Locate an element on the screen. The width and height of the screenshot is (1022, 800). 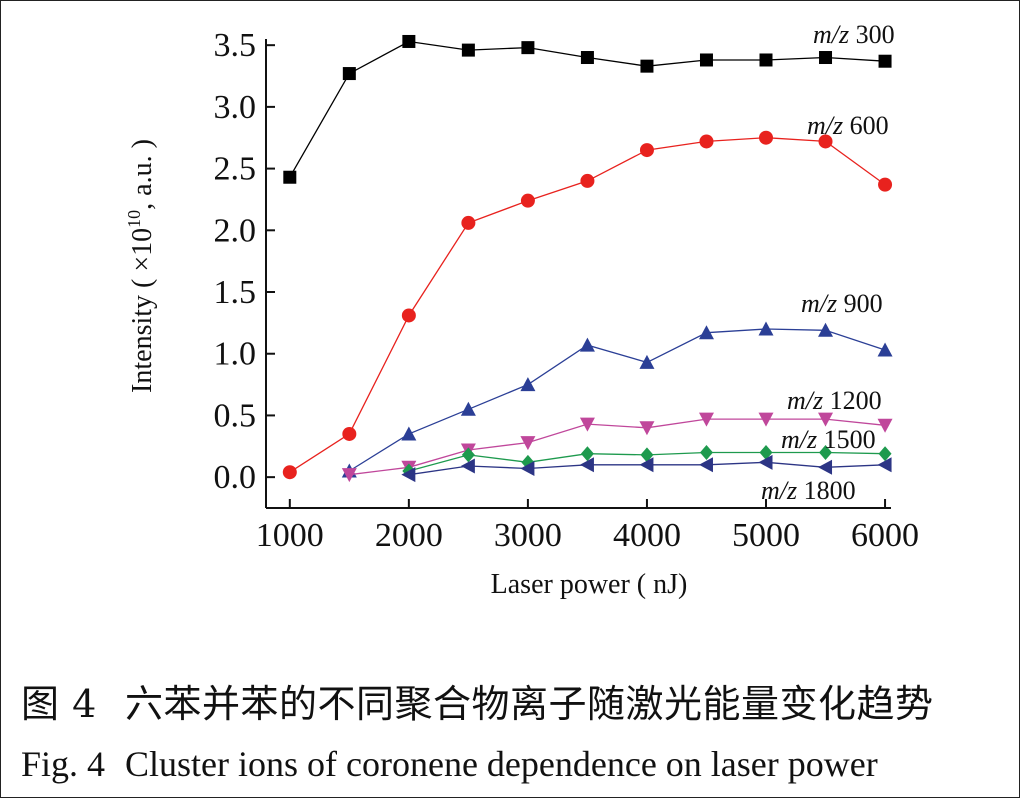
y-axis-title-tail: , a.u. ) is located at coordinates (142, 174).